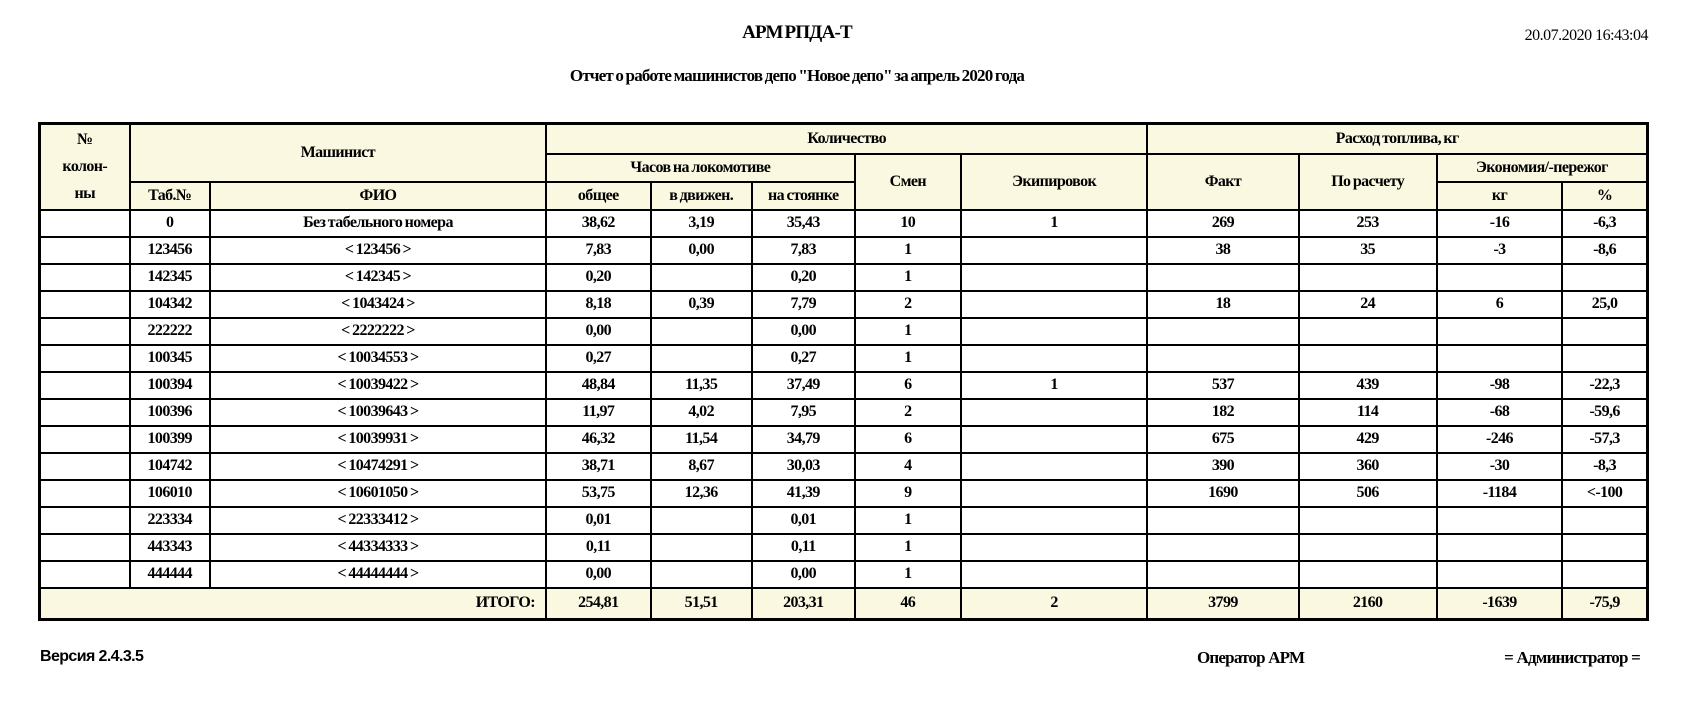  Describe the element at coordinates (803, 223) in the screenshot. I see `cell-hours_parked: 35,43` at that location.